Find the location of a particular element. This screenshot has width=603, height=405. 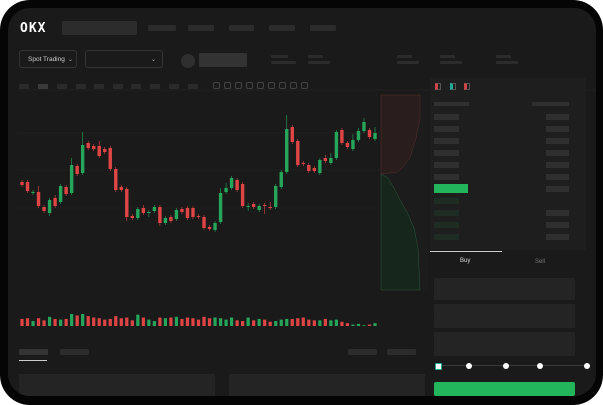

settings-icon is located at coordinates (293, 85).